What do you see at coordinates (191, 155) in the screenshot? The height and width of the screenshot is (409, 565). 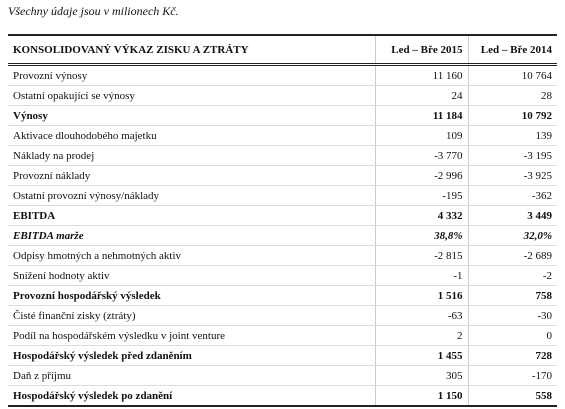 I see `label-cell: Náklady na prodej` at bounding box center [191, 155].